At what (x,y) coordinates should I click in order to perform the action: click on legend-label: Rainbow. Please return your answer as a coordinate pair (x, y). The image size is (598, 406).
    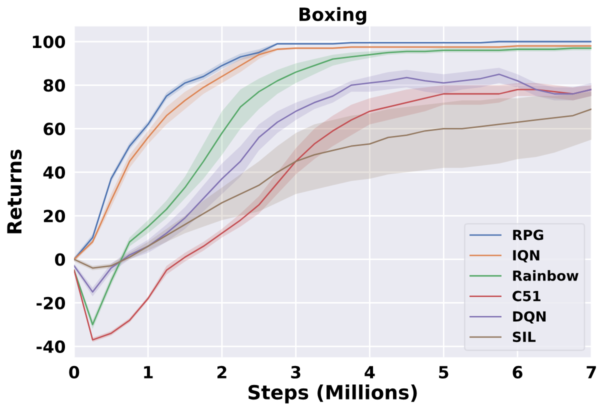
    Looking at the image, I should click on (545, 275).